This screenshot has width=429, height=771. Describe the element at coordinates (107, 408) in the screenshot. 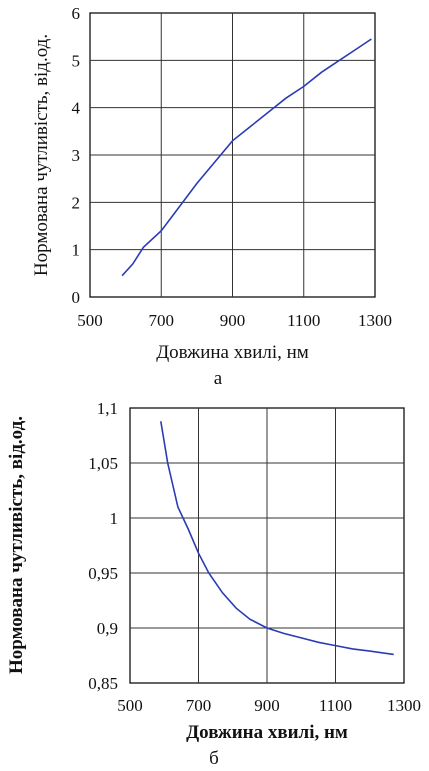

I see `y-tick-label: 1,1` at that location.